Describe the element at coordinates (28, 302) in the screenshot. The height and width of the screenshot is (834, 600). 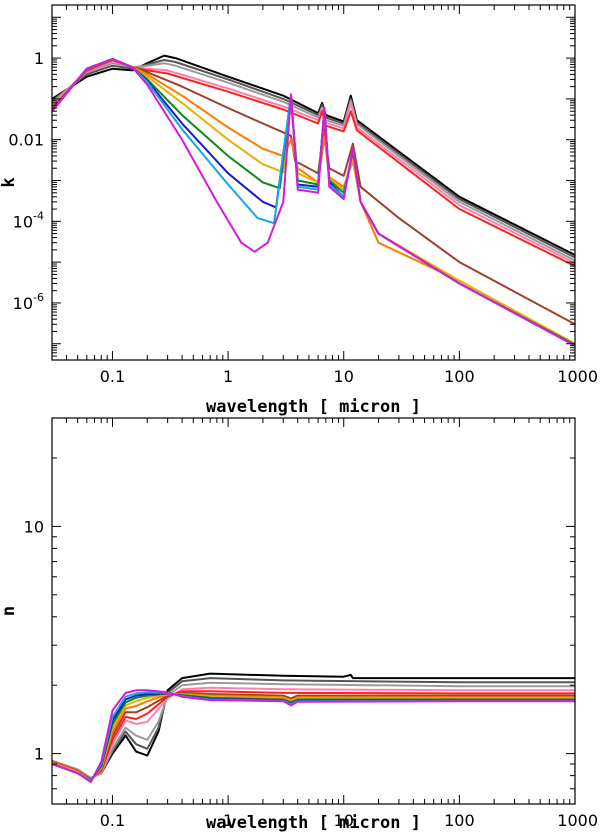
I see `y-tick-label: 10⁻⁶` at that location.